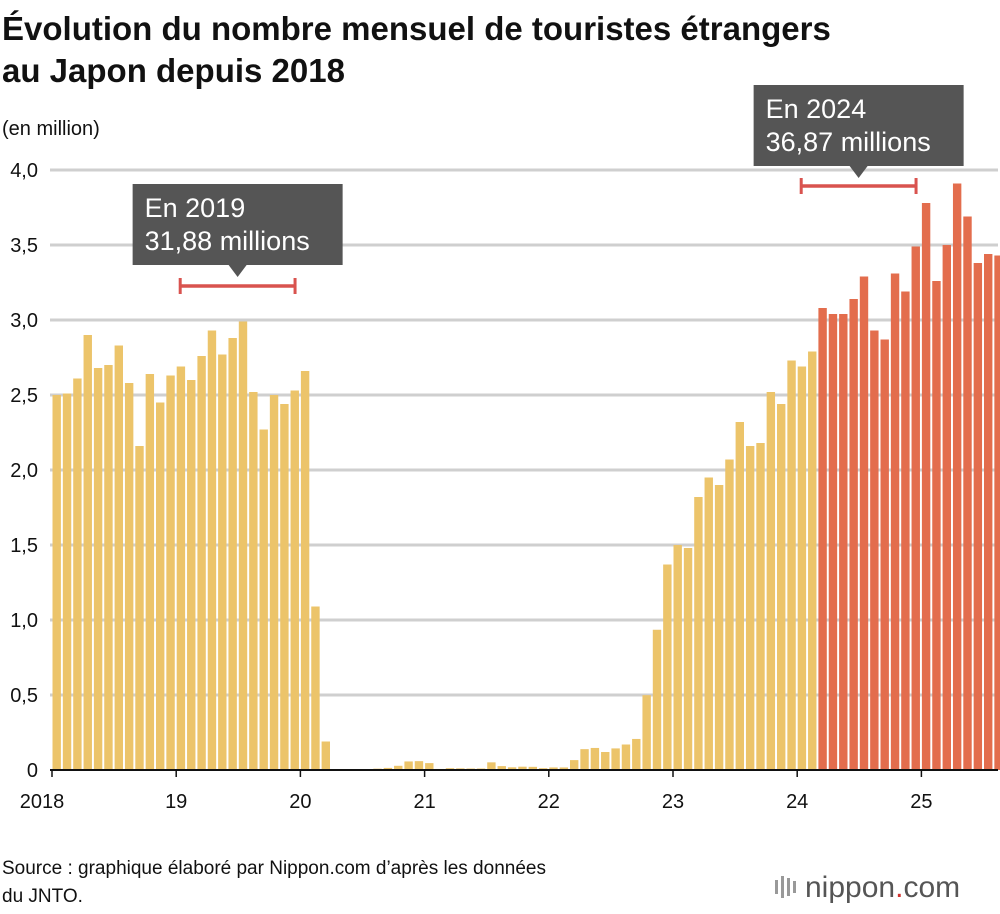 The image size is (1000, 914). Describe the element at coordinates (549, 802) in the screenshot. I see `x-tick-label: 22` at that location.